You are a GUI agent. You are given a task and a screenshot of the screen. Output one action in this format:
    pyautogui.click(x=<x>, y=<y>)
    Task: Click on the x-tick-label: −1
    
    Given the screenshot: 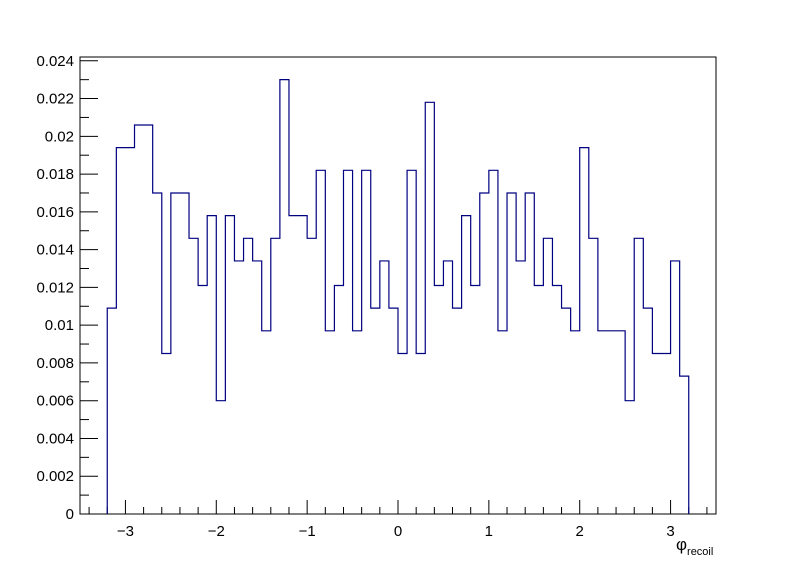 What is the action you would take?
    pyautogui.click(x=307, y=531)
    